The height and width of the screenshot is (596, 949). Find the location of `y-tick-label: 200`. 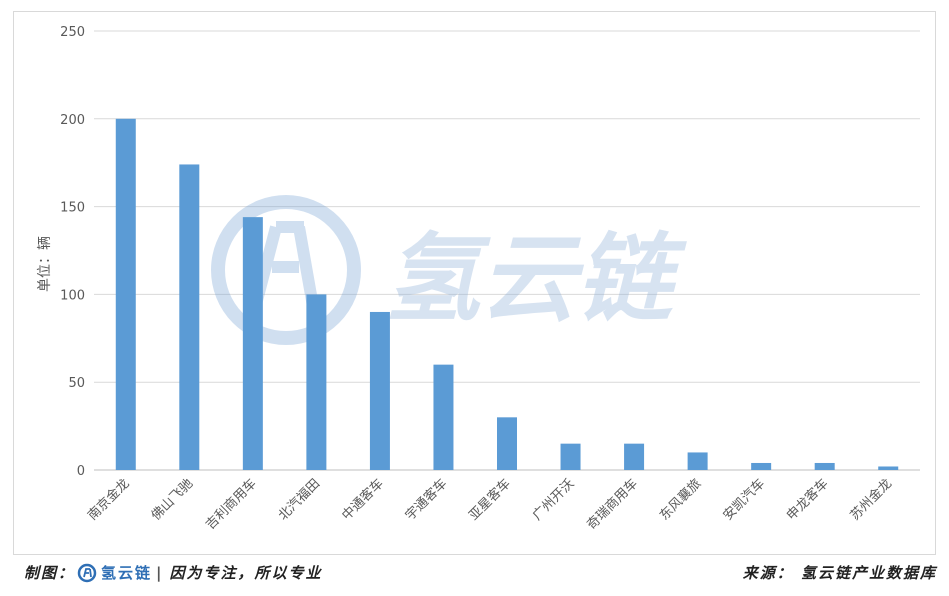

y-tick-label: 200 is located at coordinates (72, 120).